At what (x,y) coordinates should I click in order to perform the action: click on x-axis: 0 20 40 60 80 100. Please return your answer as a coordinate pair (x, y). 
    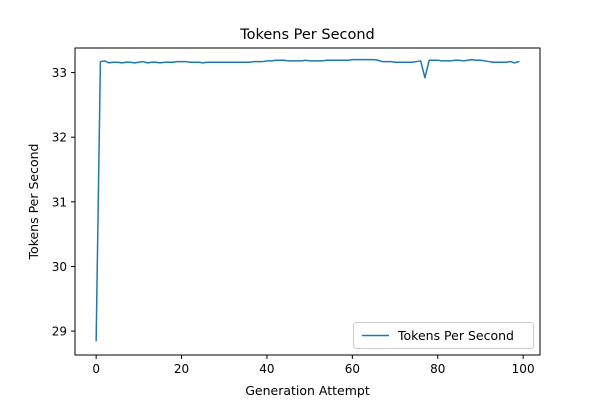
    Looking at the image, I should click on (313, 365).